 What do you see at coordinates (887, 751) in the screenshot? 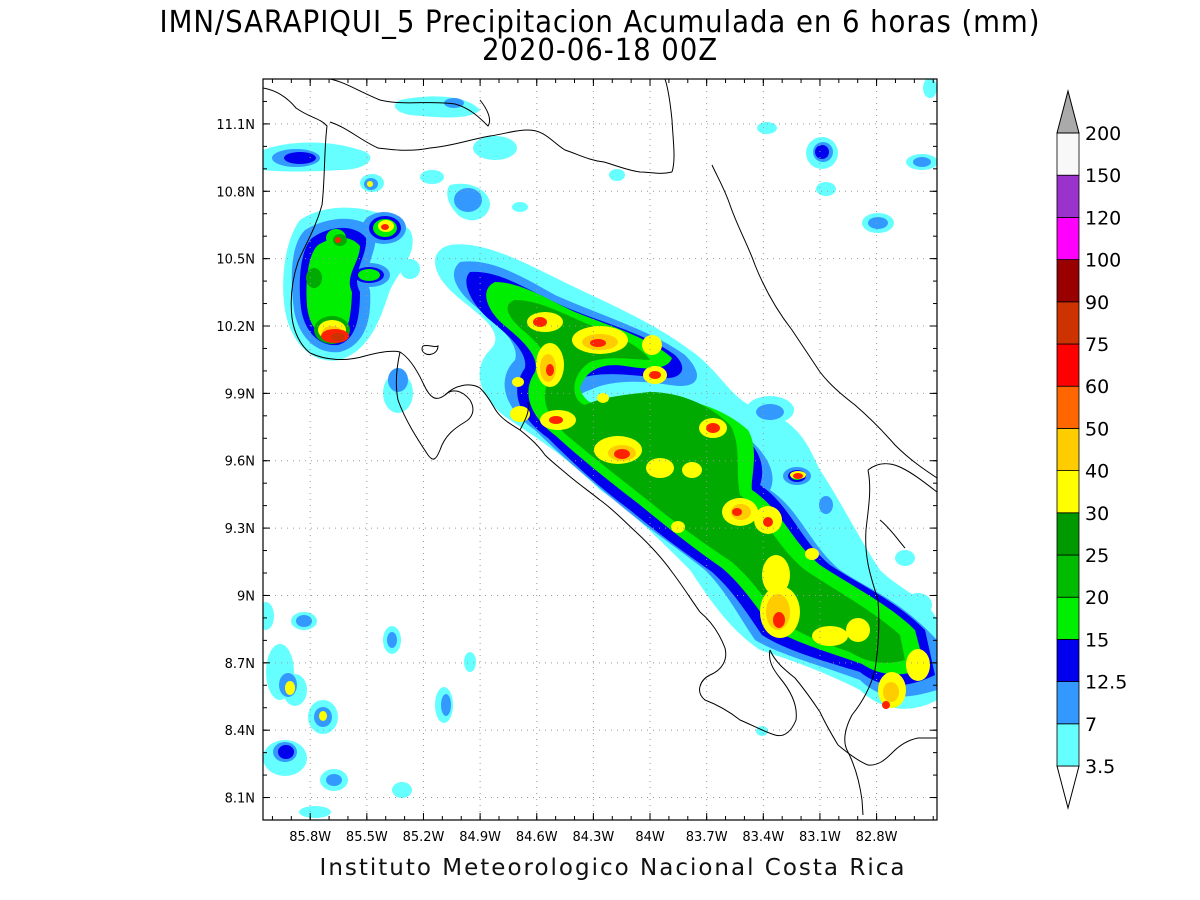
I see `golfo-dulce-coast` at bounding box center [887, 751].